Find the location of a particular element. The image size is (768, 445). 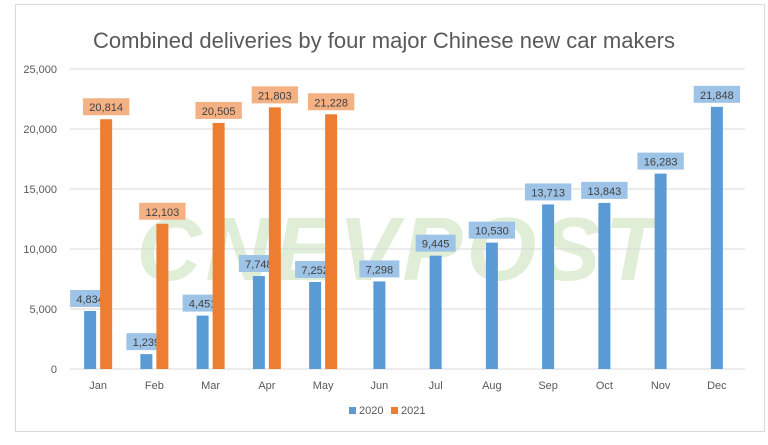

data-label: 21,848 is located at coordinates (717, 96).